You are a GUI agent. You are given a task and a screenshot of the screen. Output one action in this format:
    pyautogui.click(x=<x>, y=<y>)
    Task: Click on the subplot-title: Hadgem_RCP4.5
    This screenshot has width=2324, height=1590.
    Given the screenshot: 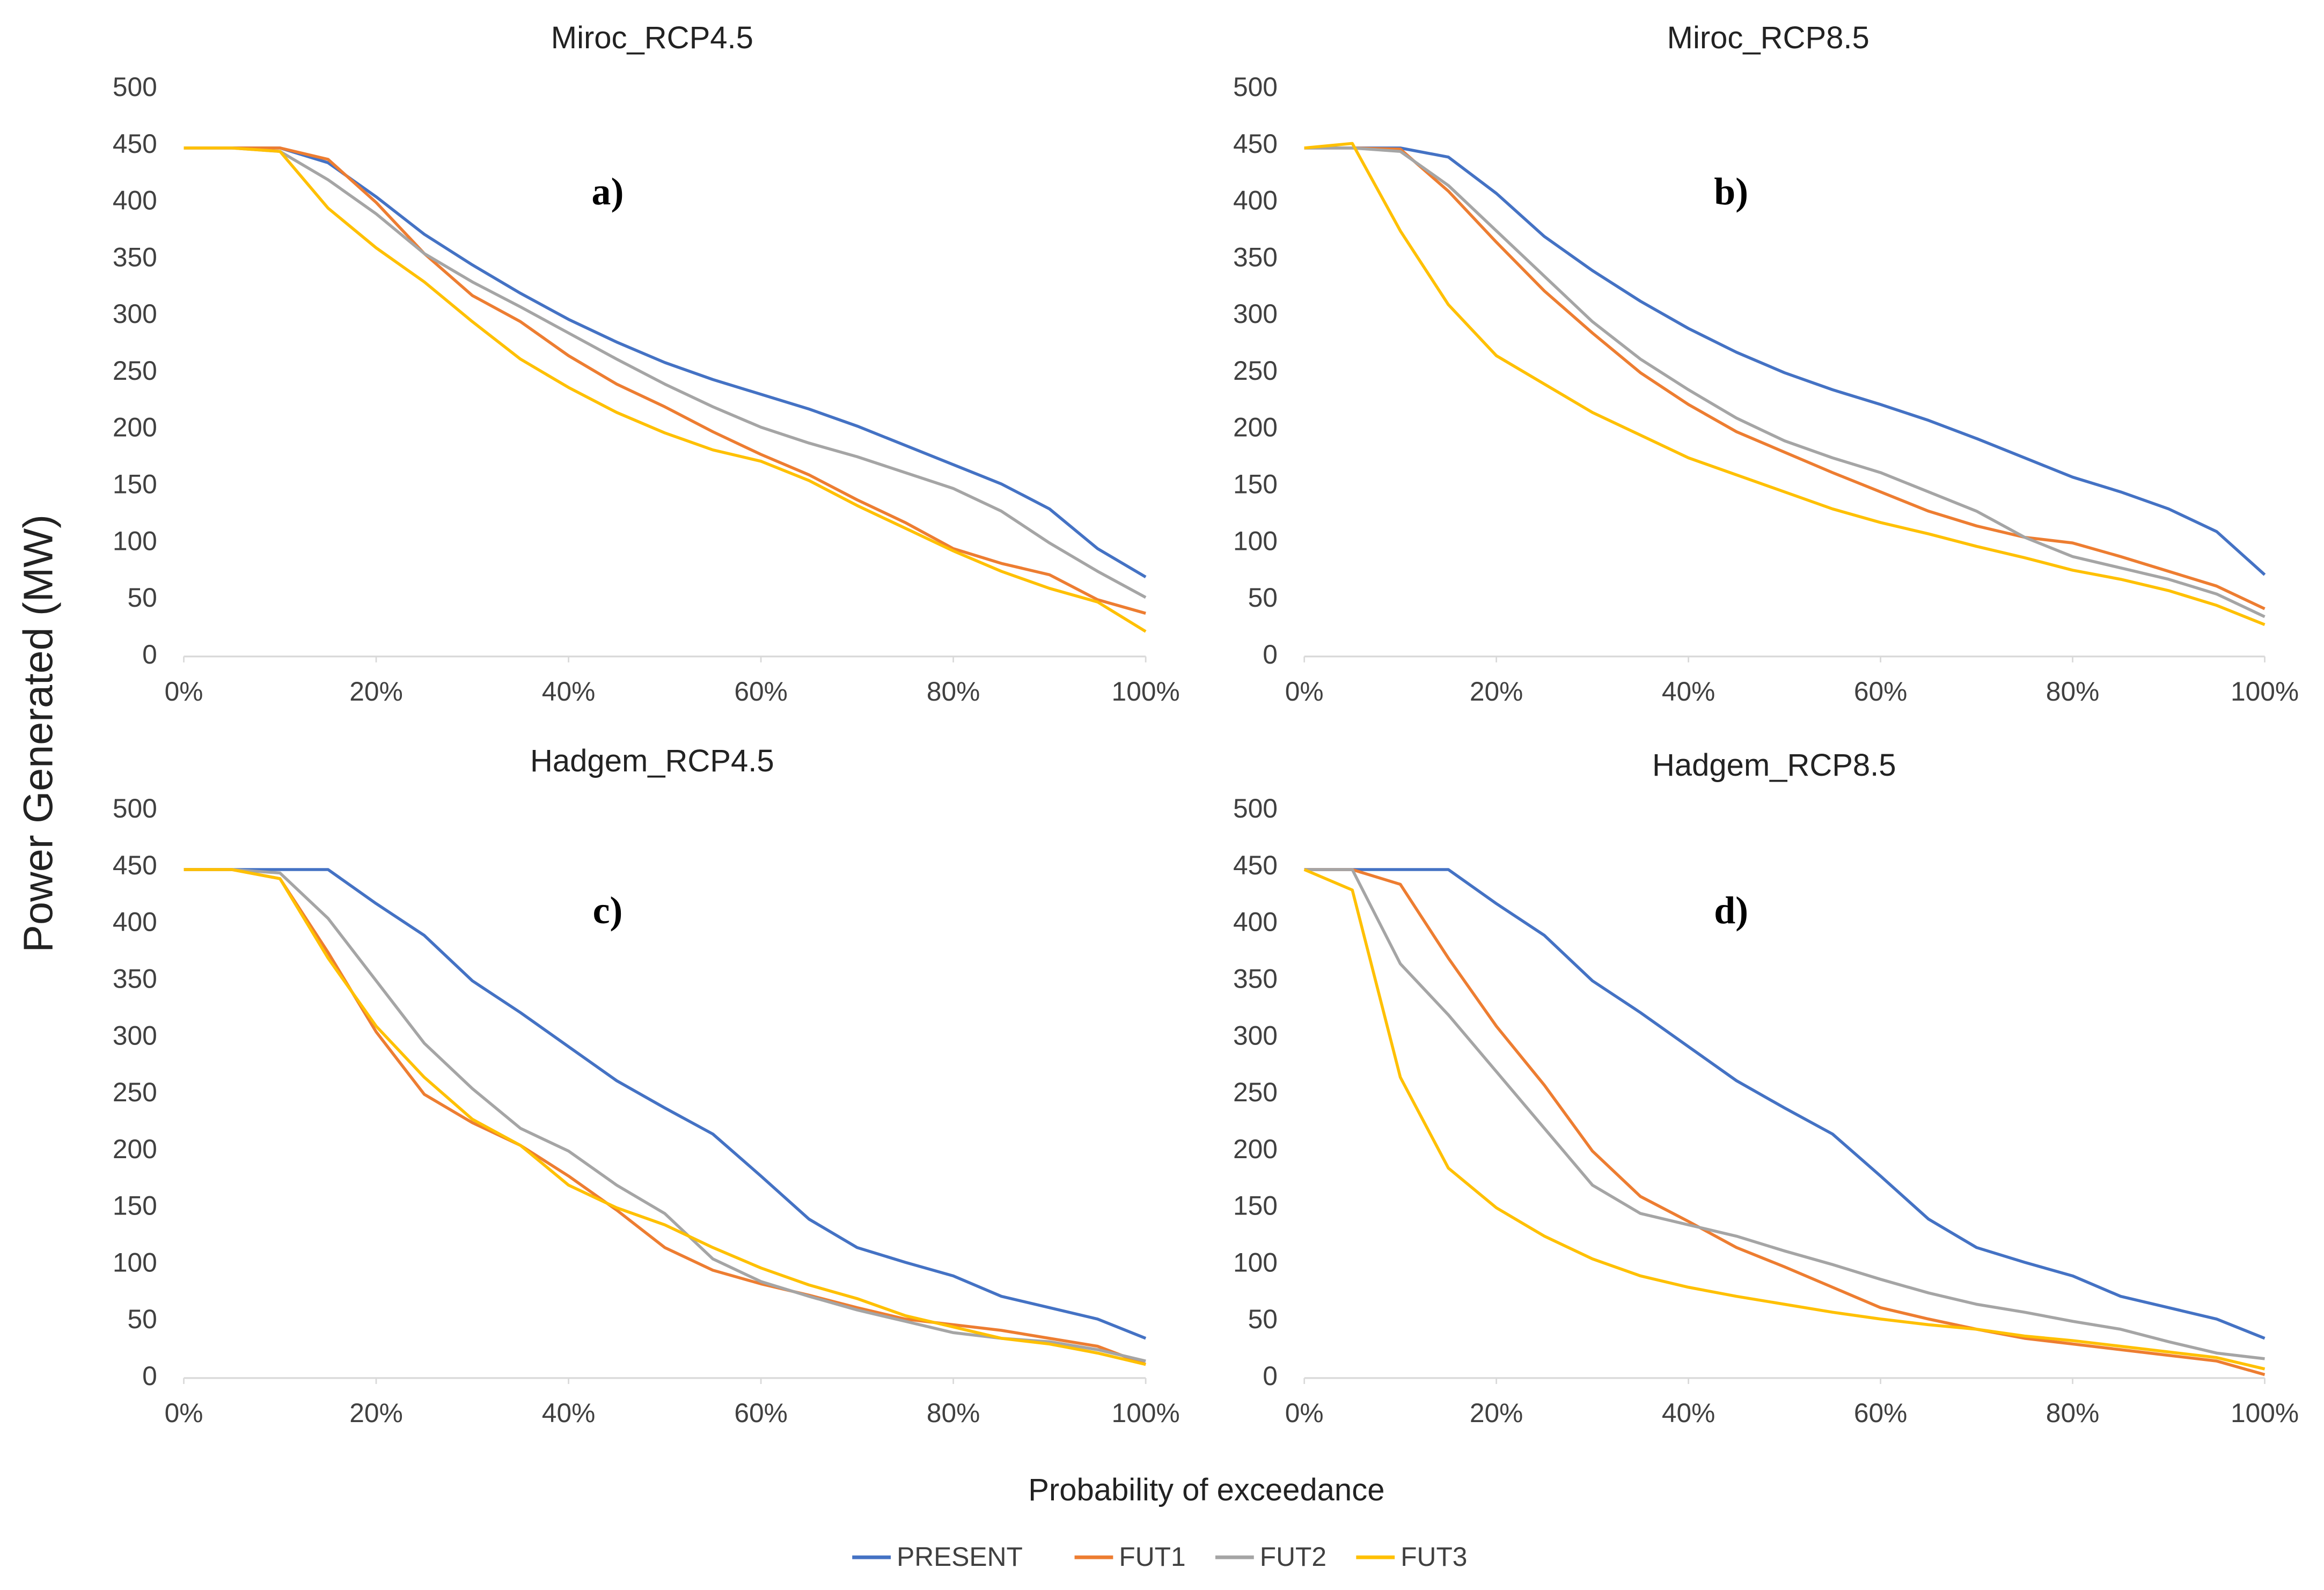 What is the action you would take?
    pyautogui.click(x=652, y=761)
    